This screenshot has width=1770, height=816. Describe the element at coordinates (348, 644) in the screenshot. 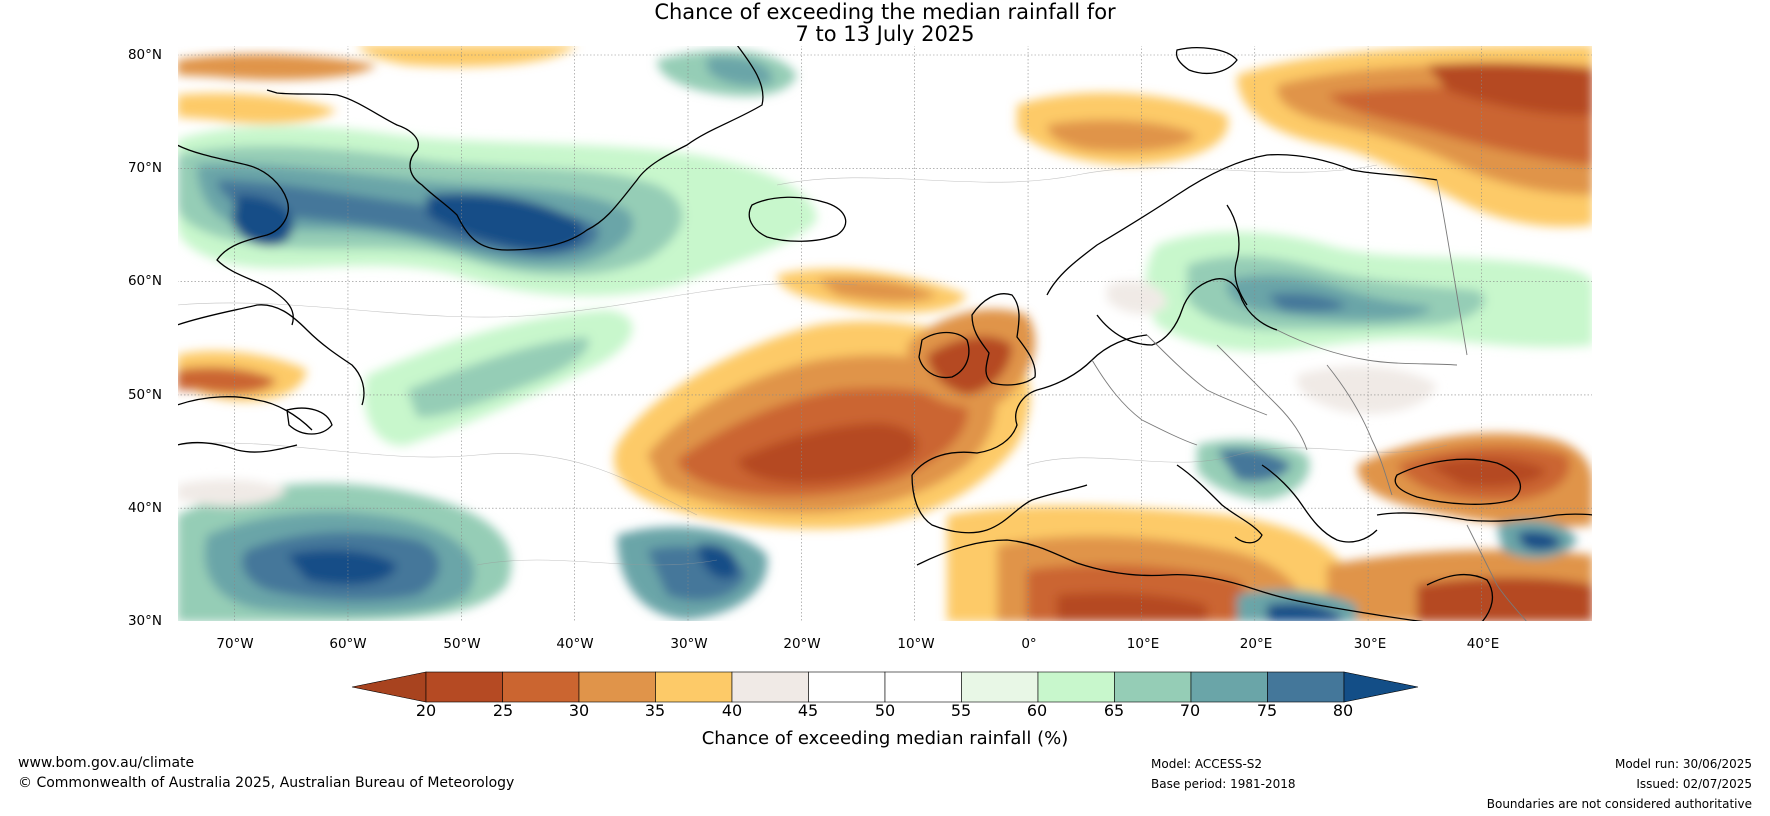

I see `lon-label-60w: 60°W` at that location.